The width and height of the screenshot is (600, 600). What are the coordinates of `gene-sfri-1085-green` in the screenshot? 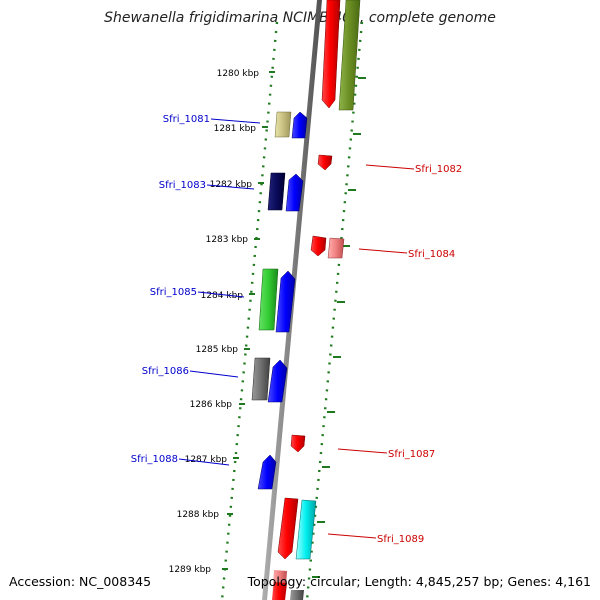 It's located at (268, 299).